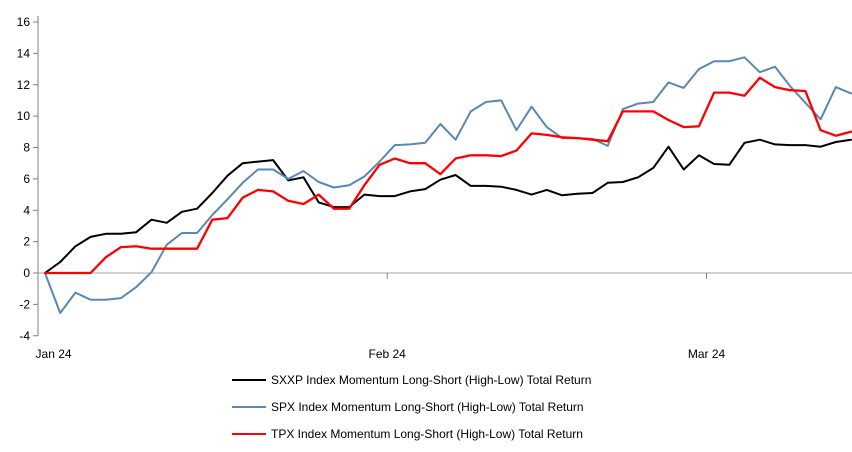 This screenshot has width=852, height=452. What do you see at coordinates (24, 116) in the screenshot?
I see `y-axis-tick-label: 10` at bounding box center [24, 116].